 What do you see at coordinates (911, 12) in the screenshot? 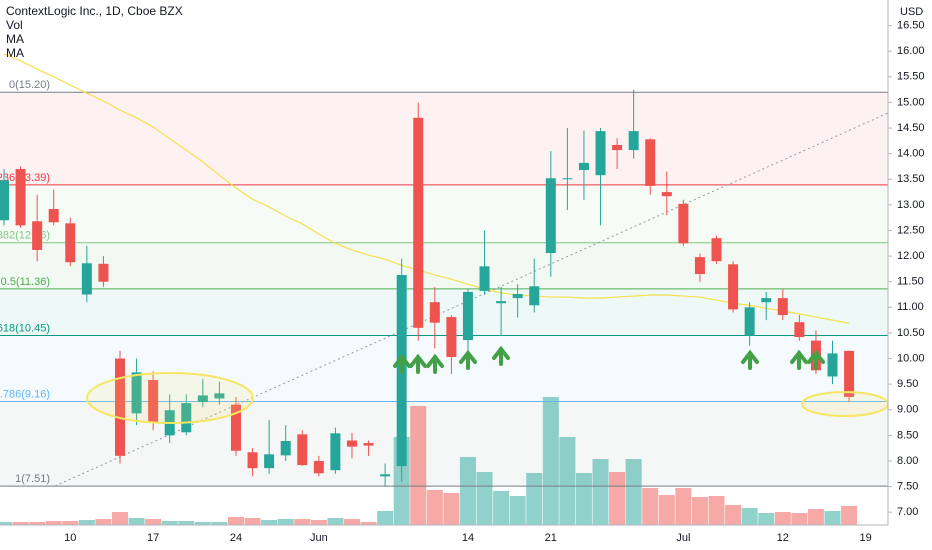
I see `currency-label: USD` at bounding box center [911, 12].